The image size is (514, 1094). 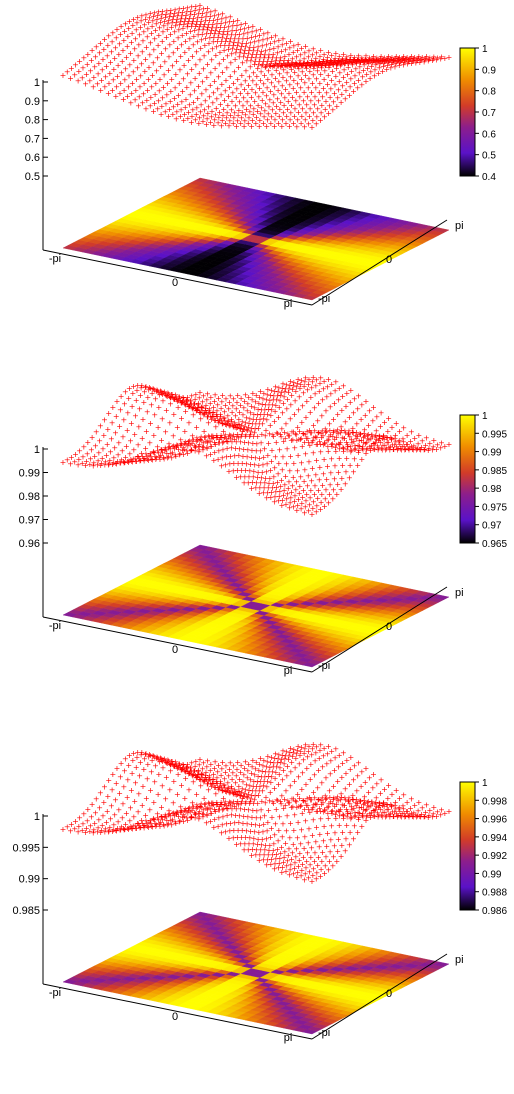 What do you see at coordinates (492, 453) in the screenshot?
I see `colorbar-tick-label: 0.99` at bounding box center [492, 453].